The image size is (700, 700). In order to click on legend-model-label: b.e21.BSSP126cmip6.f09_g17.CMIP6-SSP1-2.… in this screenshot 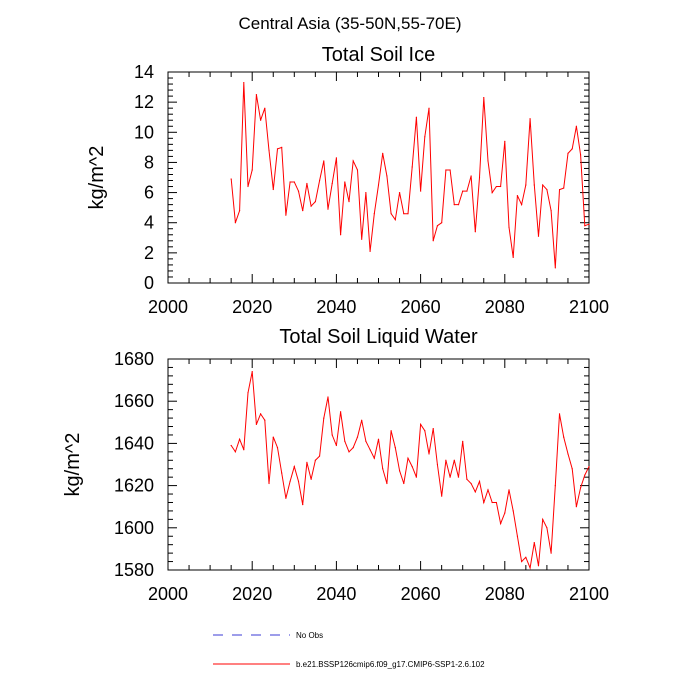, I will do `click(390, 664)`.